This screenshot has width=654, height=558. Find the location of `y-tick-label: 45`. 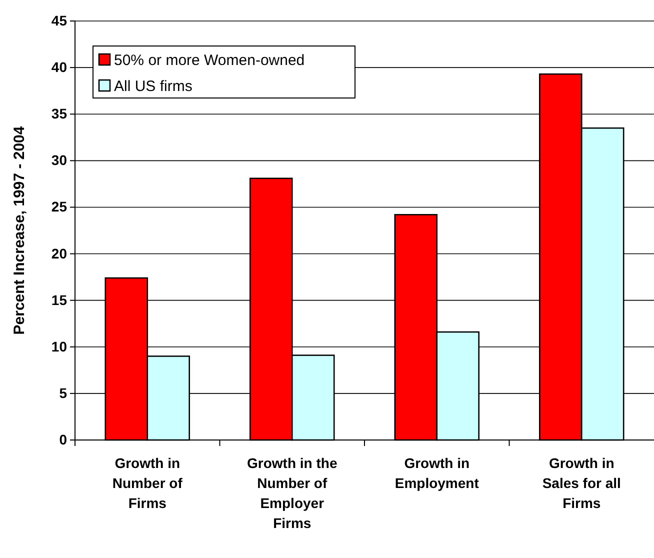

y-tick-label: 45 is located at coordinates (59, 20).